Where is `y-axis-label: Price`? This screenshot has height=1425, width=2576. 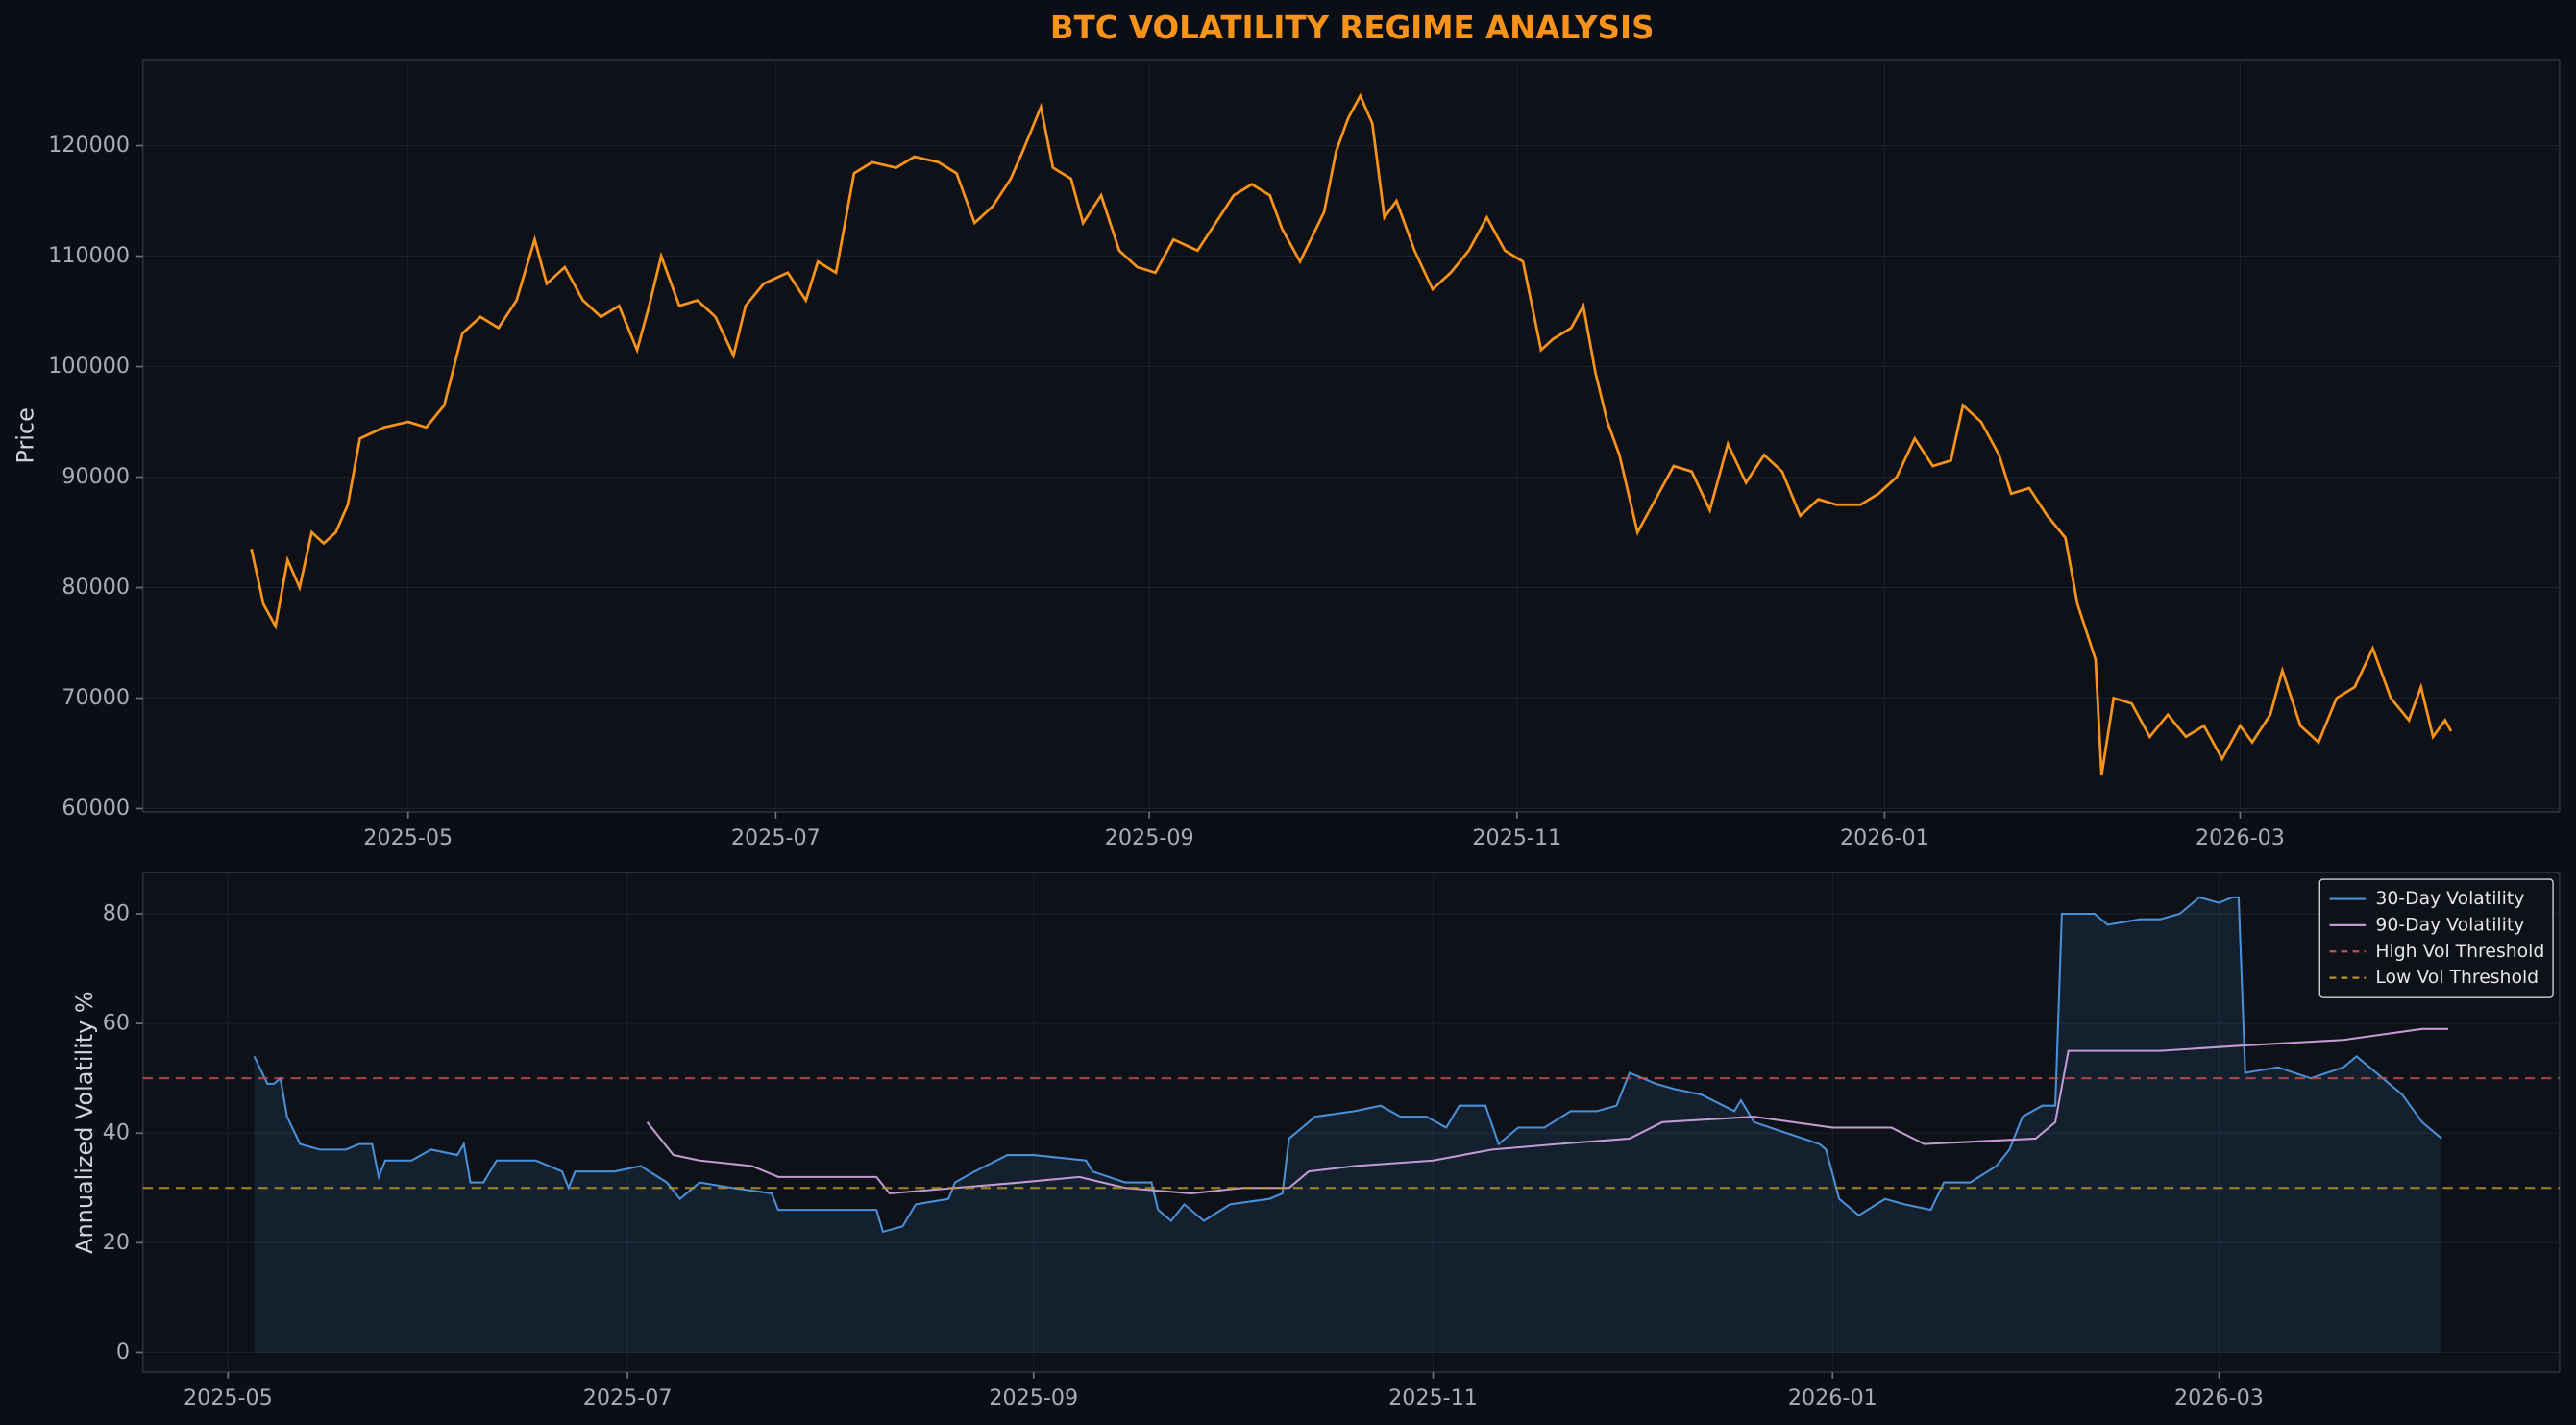 y-axis-label: Price is located at coordinates (25, 435).